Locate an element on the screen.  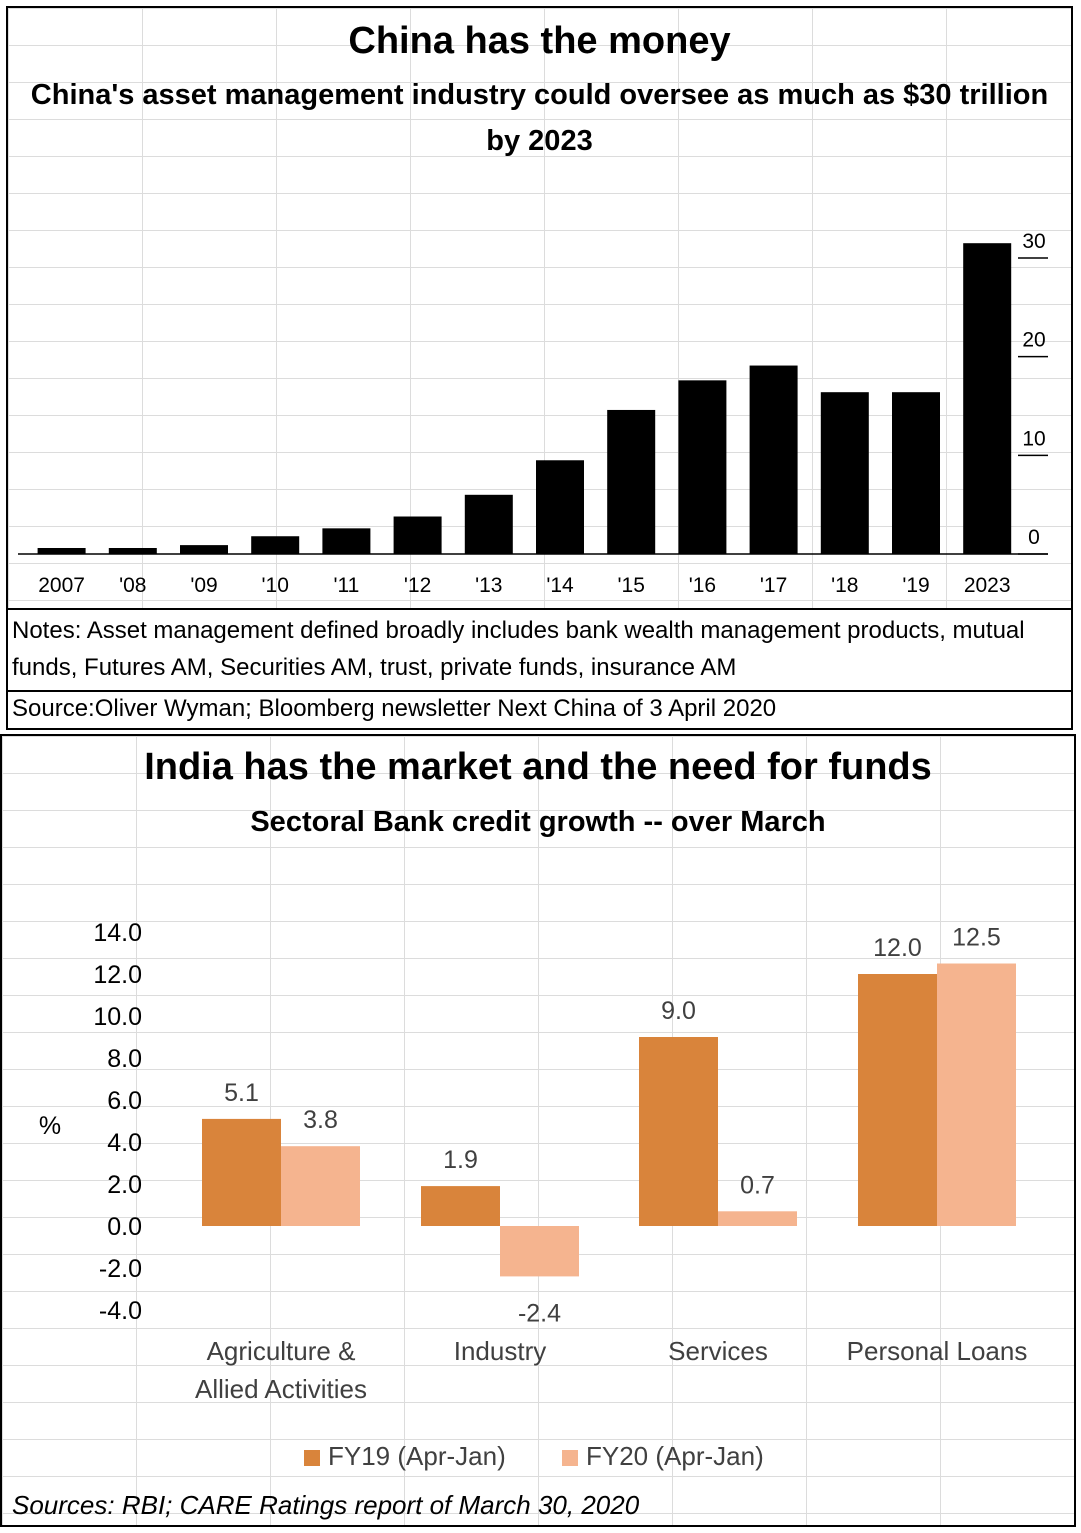
y-tick-label: 12.0 is located at coordinates (117, 975).